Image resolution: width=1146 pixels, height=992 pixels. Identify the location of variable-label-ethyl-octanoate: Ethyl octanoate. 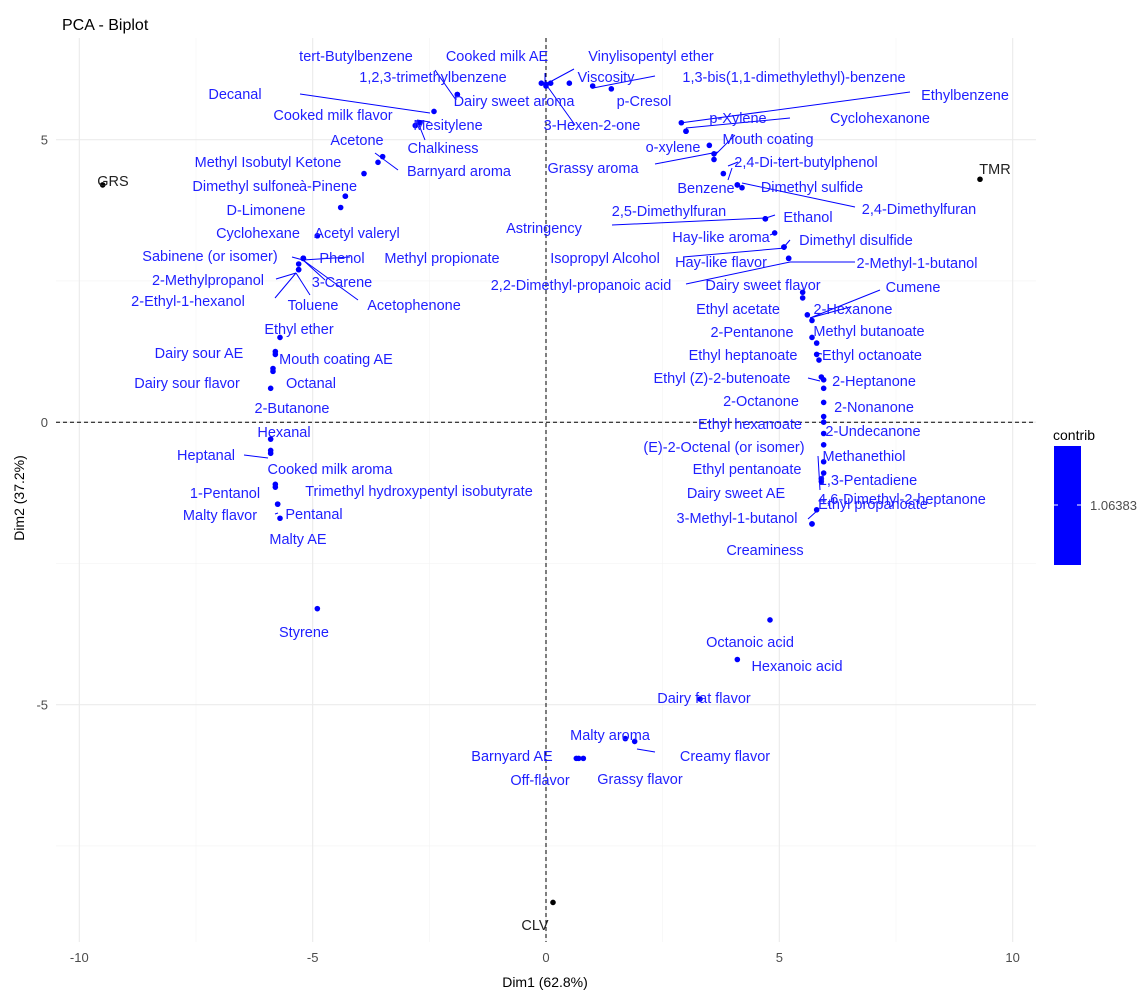
(872, 356).